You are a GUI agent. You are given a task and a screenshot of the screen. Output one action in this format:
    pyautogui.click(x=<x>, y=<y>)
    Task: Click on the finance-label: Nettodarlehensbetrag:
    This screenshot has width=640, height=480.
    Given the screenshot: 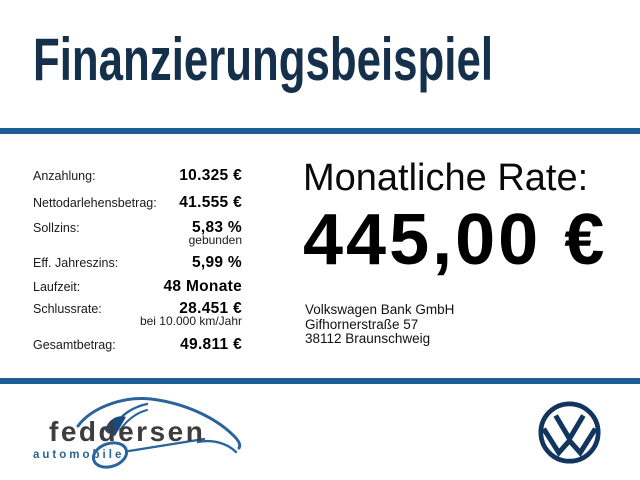 What is the action you would take?
    pyautogui.click(x=95, y=203)
    